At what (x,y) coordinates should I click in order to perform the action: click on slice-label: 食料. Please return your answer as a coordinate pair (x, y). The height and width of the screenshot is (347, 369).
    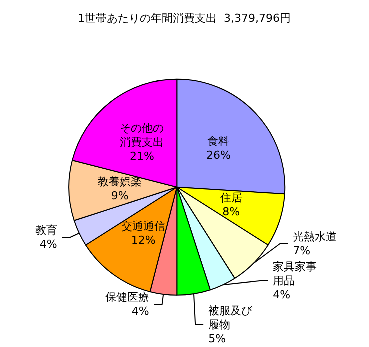
    Looking at the image, I should click on (219, 141).